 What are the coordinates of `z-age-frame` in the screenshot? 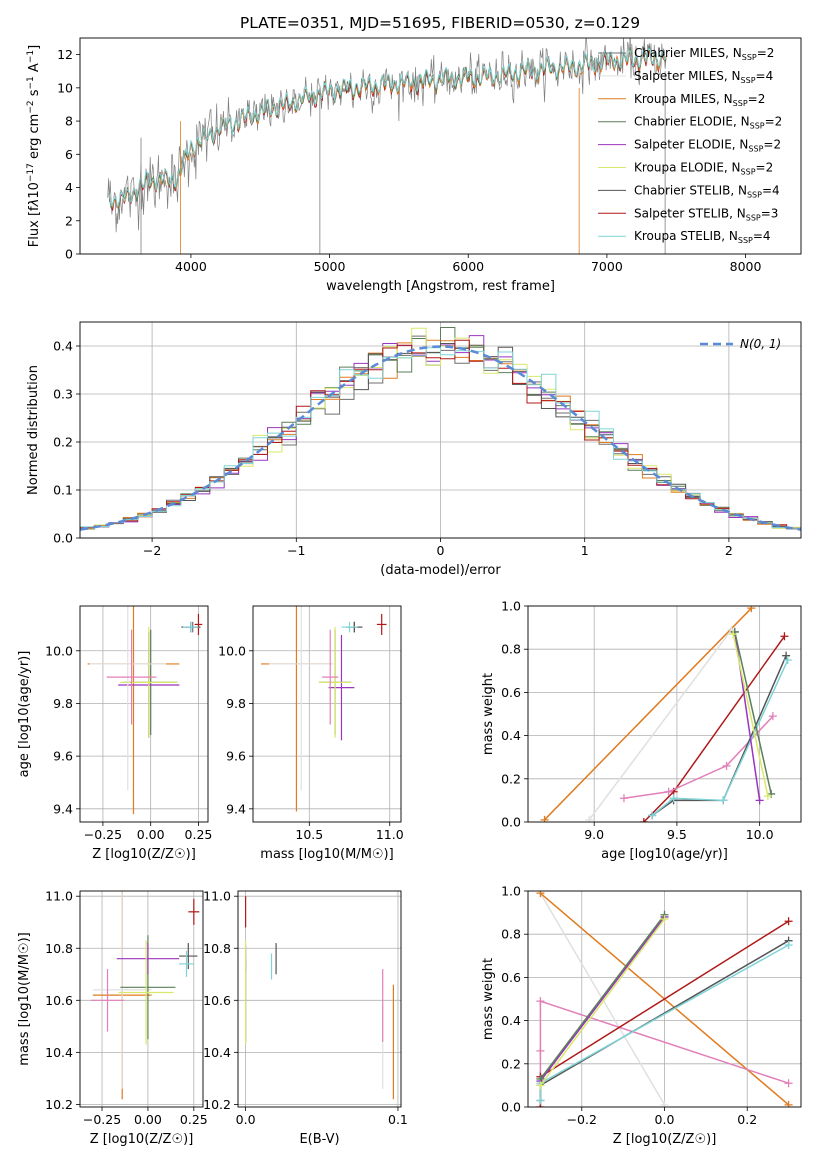 It's located at (144, 714).